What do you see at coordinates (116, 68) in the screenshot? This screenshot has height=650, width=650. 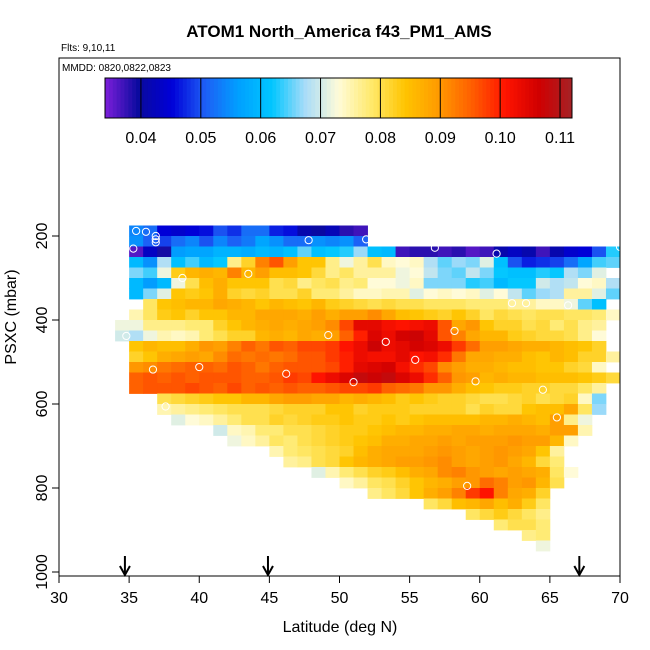 I see `dates-label: MMDD: 0820,0822,0823` at bounding box center [116, 68].